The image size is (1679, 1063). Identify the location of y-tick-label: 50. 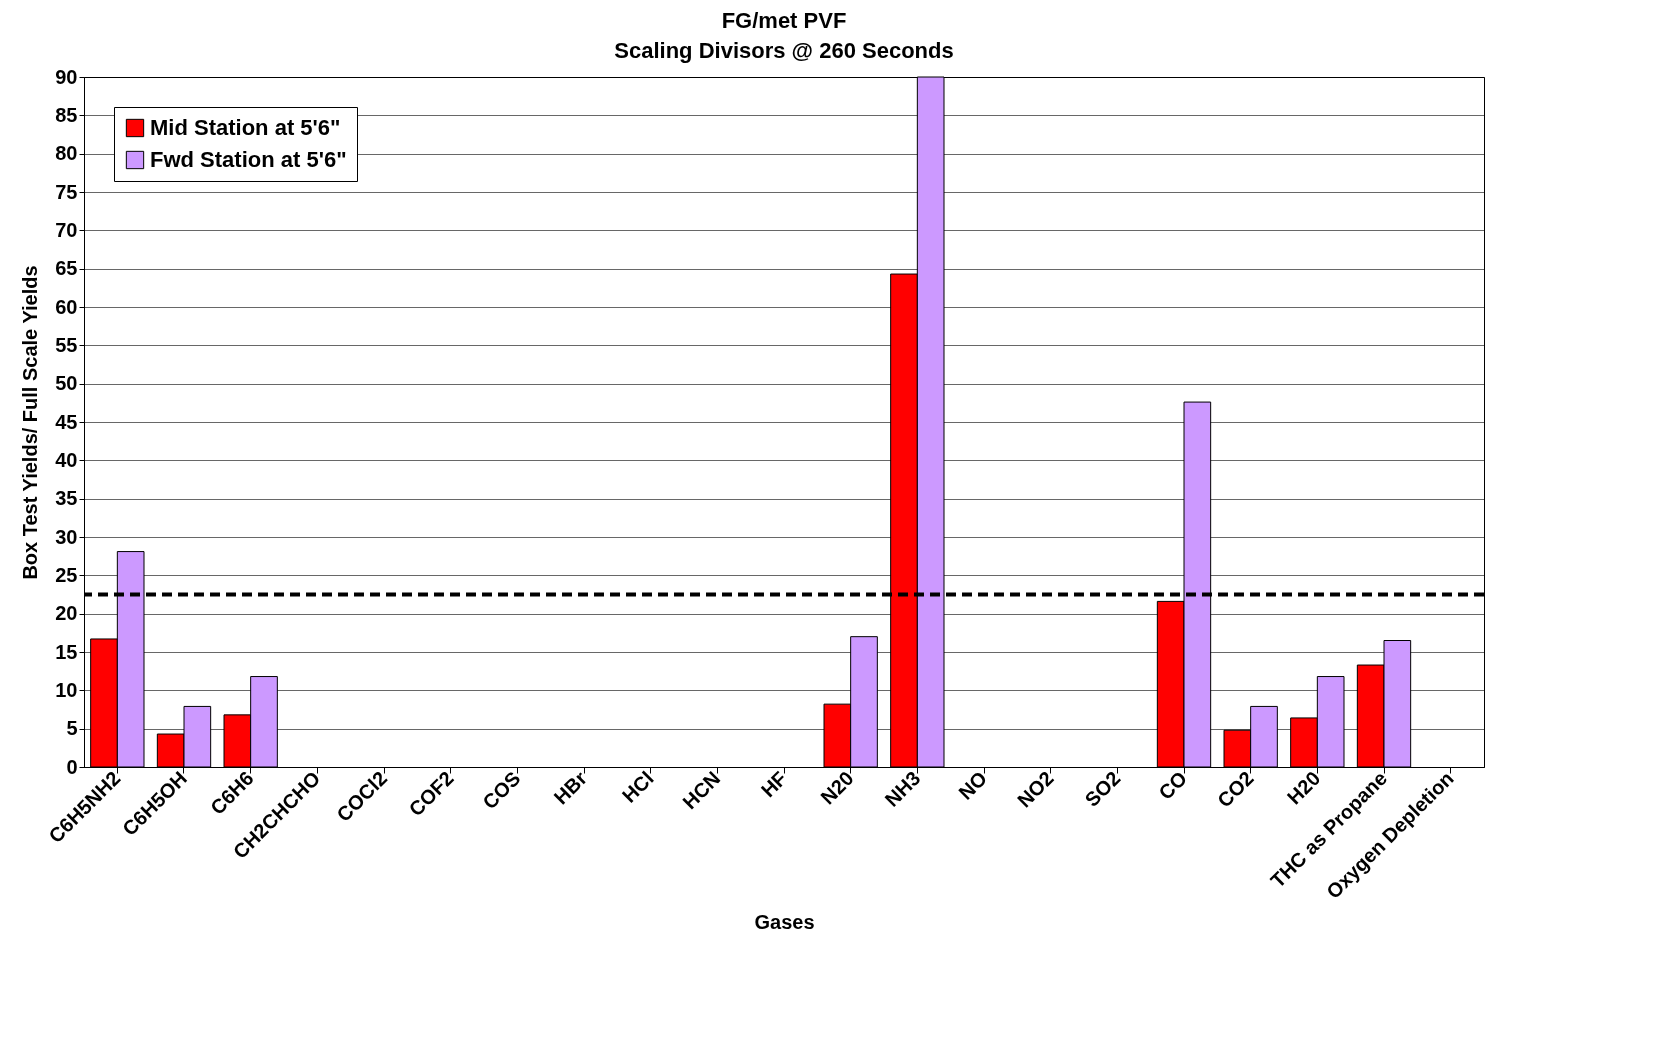
(66, 383).